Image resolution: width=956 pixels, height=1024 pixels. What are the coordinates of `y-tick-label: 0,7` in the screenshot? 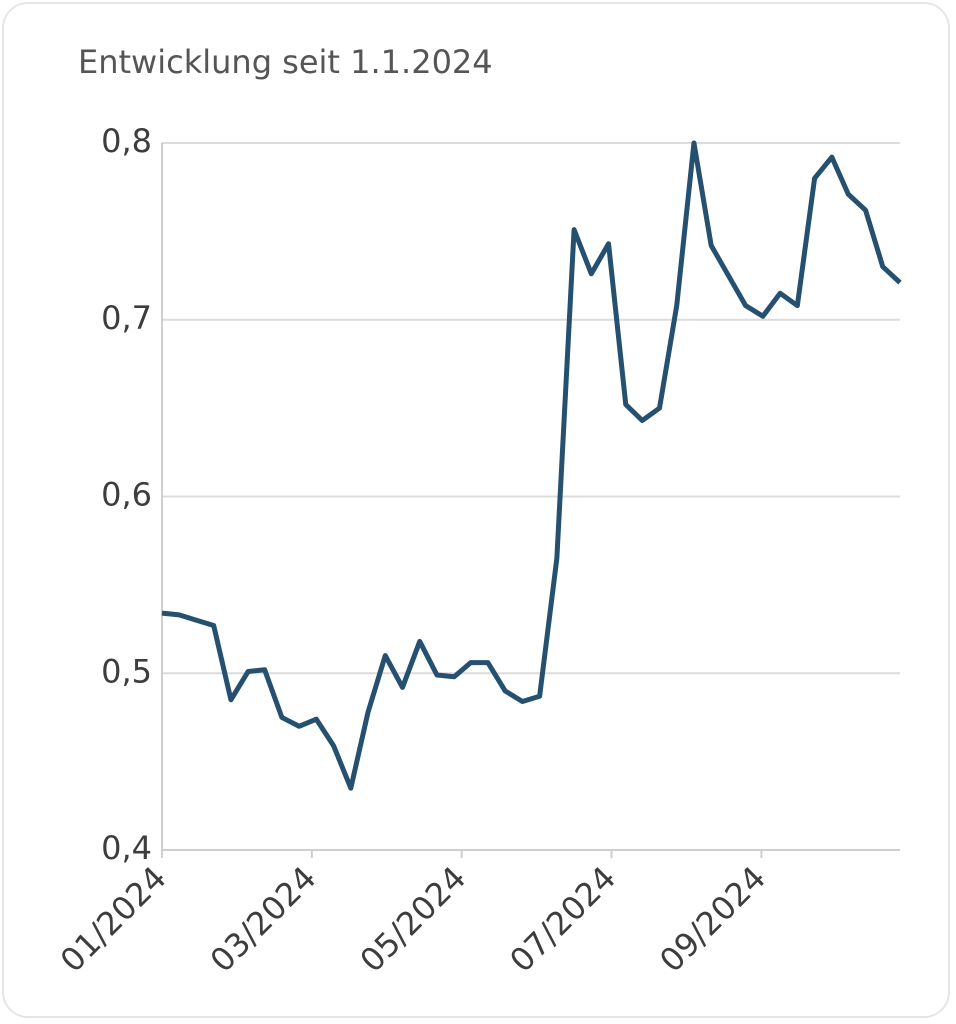 It's located at (126, 318).